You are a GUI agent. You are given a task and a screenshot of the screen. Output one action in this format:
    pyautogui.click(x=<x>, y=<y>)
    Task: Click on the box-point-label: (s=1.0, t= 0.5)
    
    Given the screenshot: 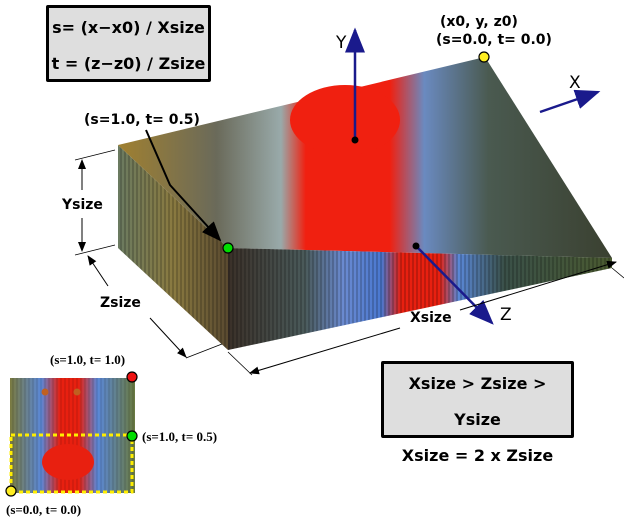 What is the action you would take?
    pyautogui.click(x=142, y=120)
    